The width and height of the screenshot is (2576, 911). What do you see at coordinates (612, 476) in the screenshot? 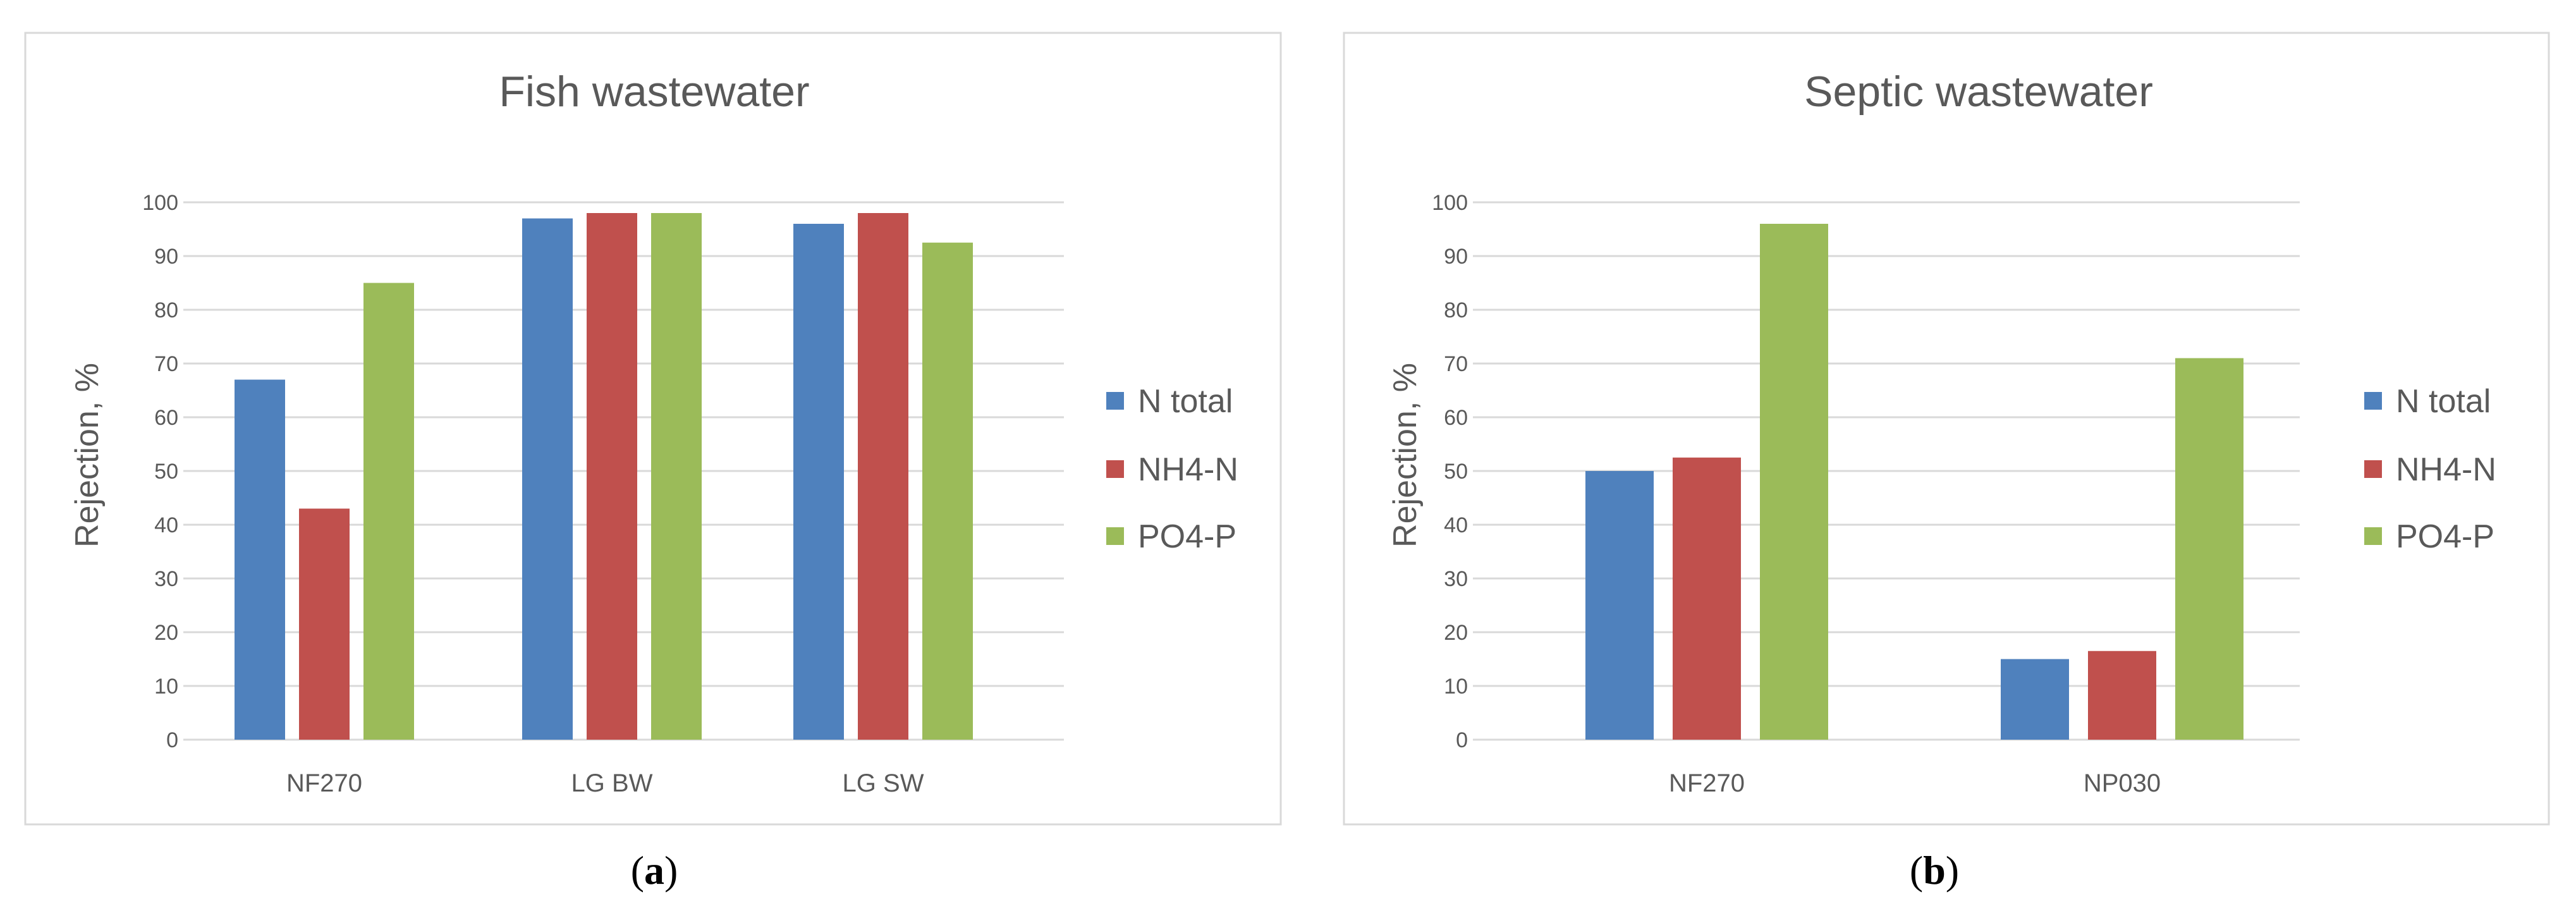
I see `bar-nh4-n-lg-bw` at bounding box center [612, 476].